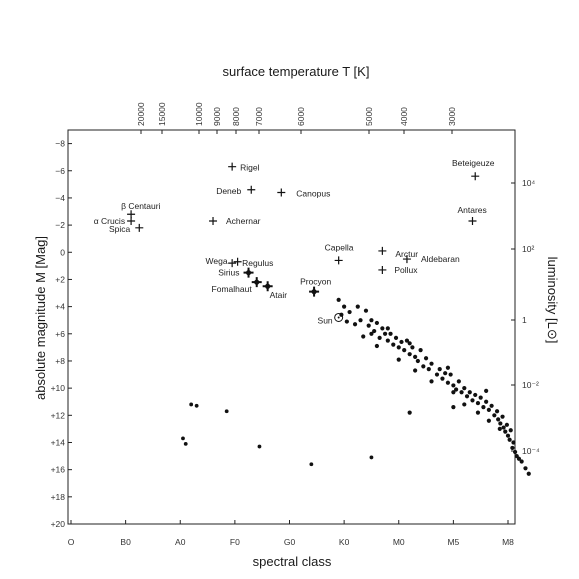  I want to click on top-tick-label: 10000, so click(199, 114).